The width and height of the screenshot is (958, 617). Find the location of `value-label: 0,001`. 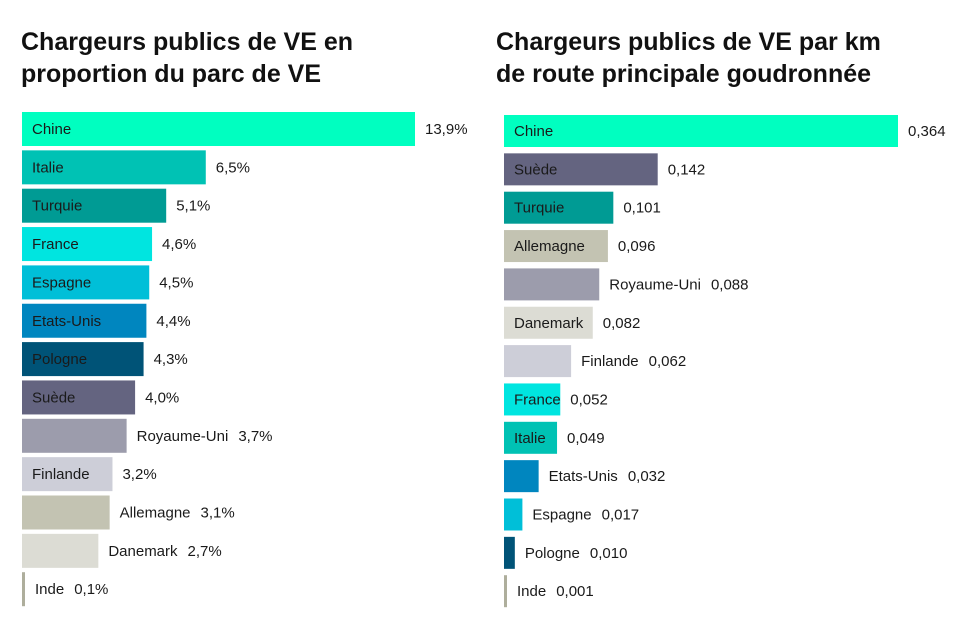

value-label: 0,001 is located at coordinates (575, 591).